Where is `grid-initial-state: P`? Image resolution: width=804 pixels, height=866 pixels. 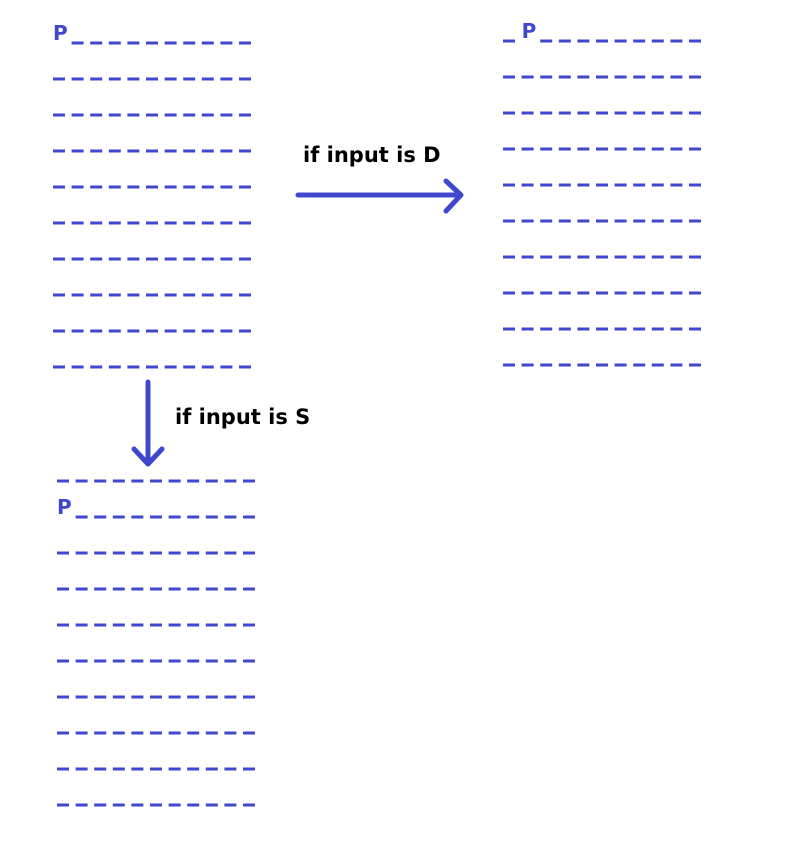
grid-initial-state: P is located at coordinates (152, 195).